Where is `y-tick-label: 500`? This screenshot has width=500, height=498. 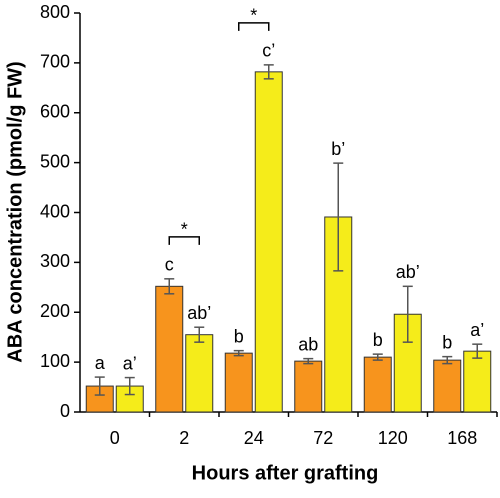
y-tick-label: 500 is located at coordinates (55, 161).